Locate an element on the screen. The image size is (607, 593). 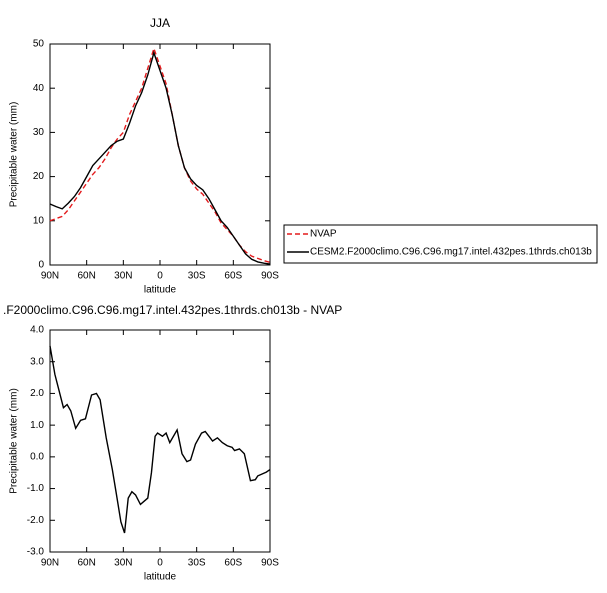
y-tick-label: 4.0 is located at coordinates (37, 330).